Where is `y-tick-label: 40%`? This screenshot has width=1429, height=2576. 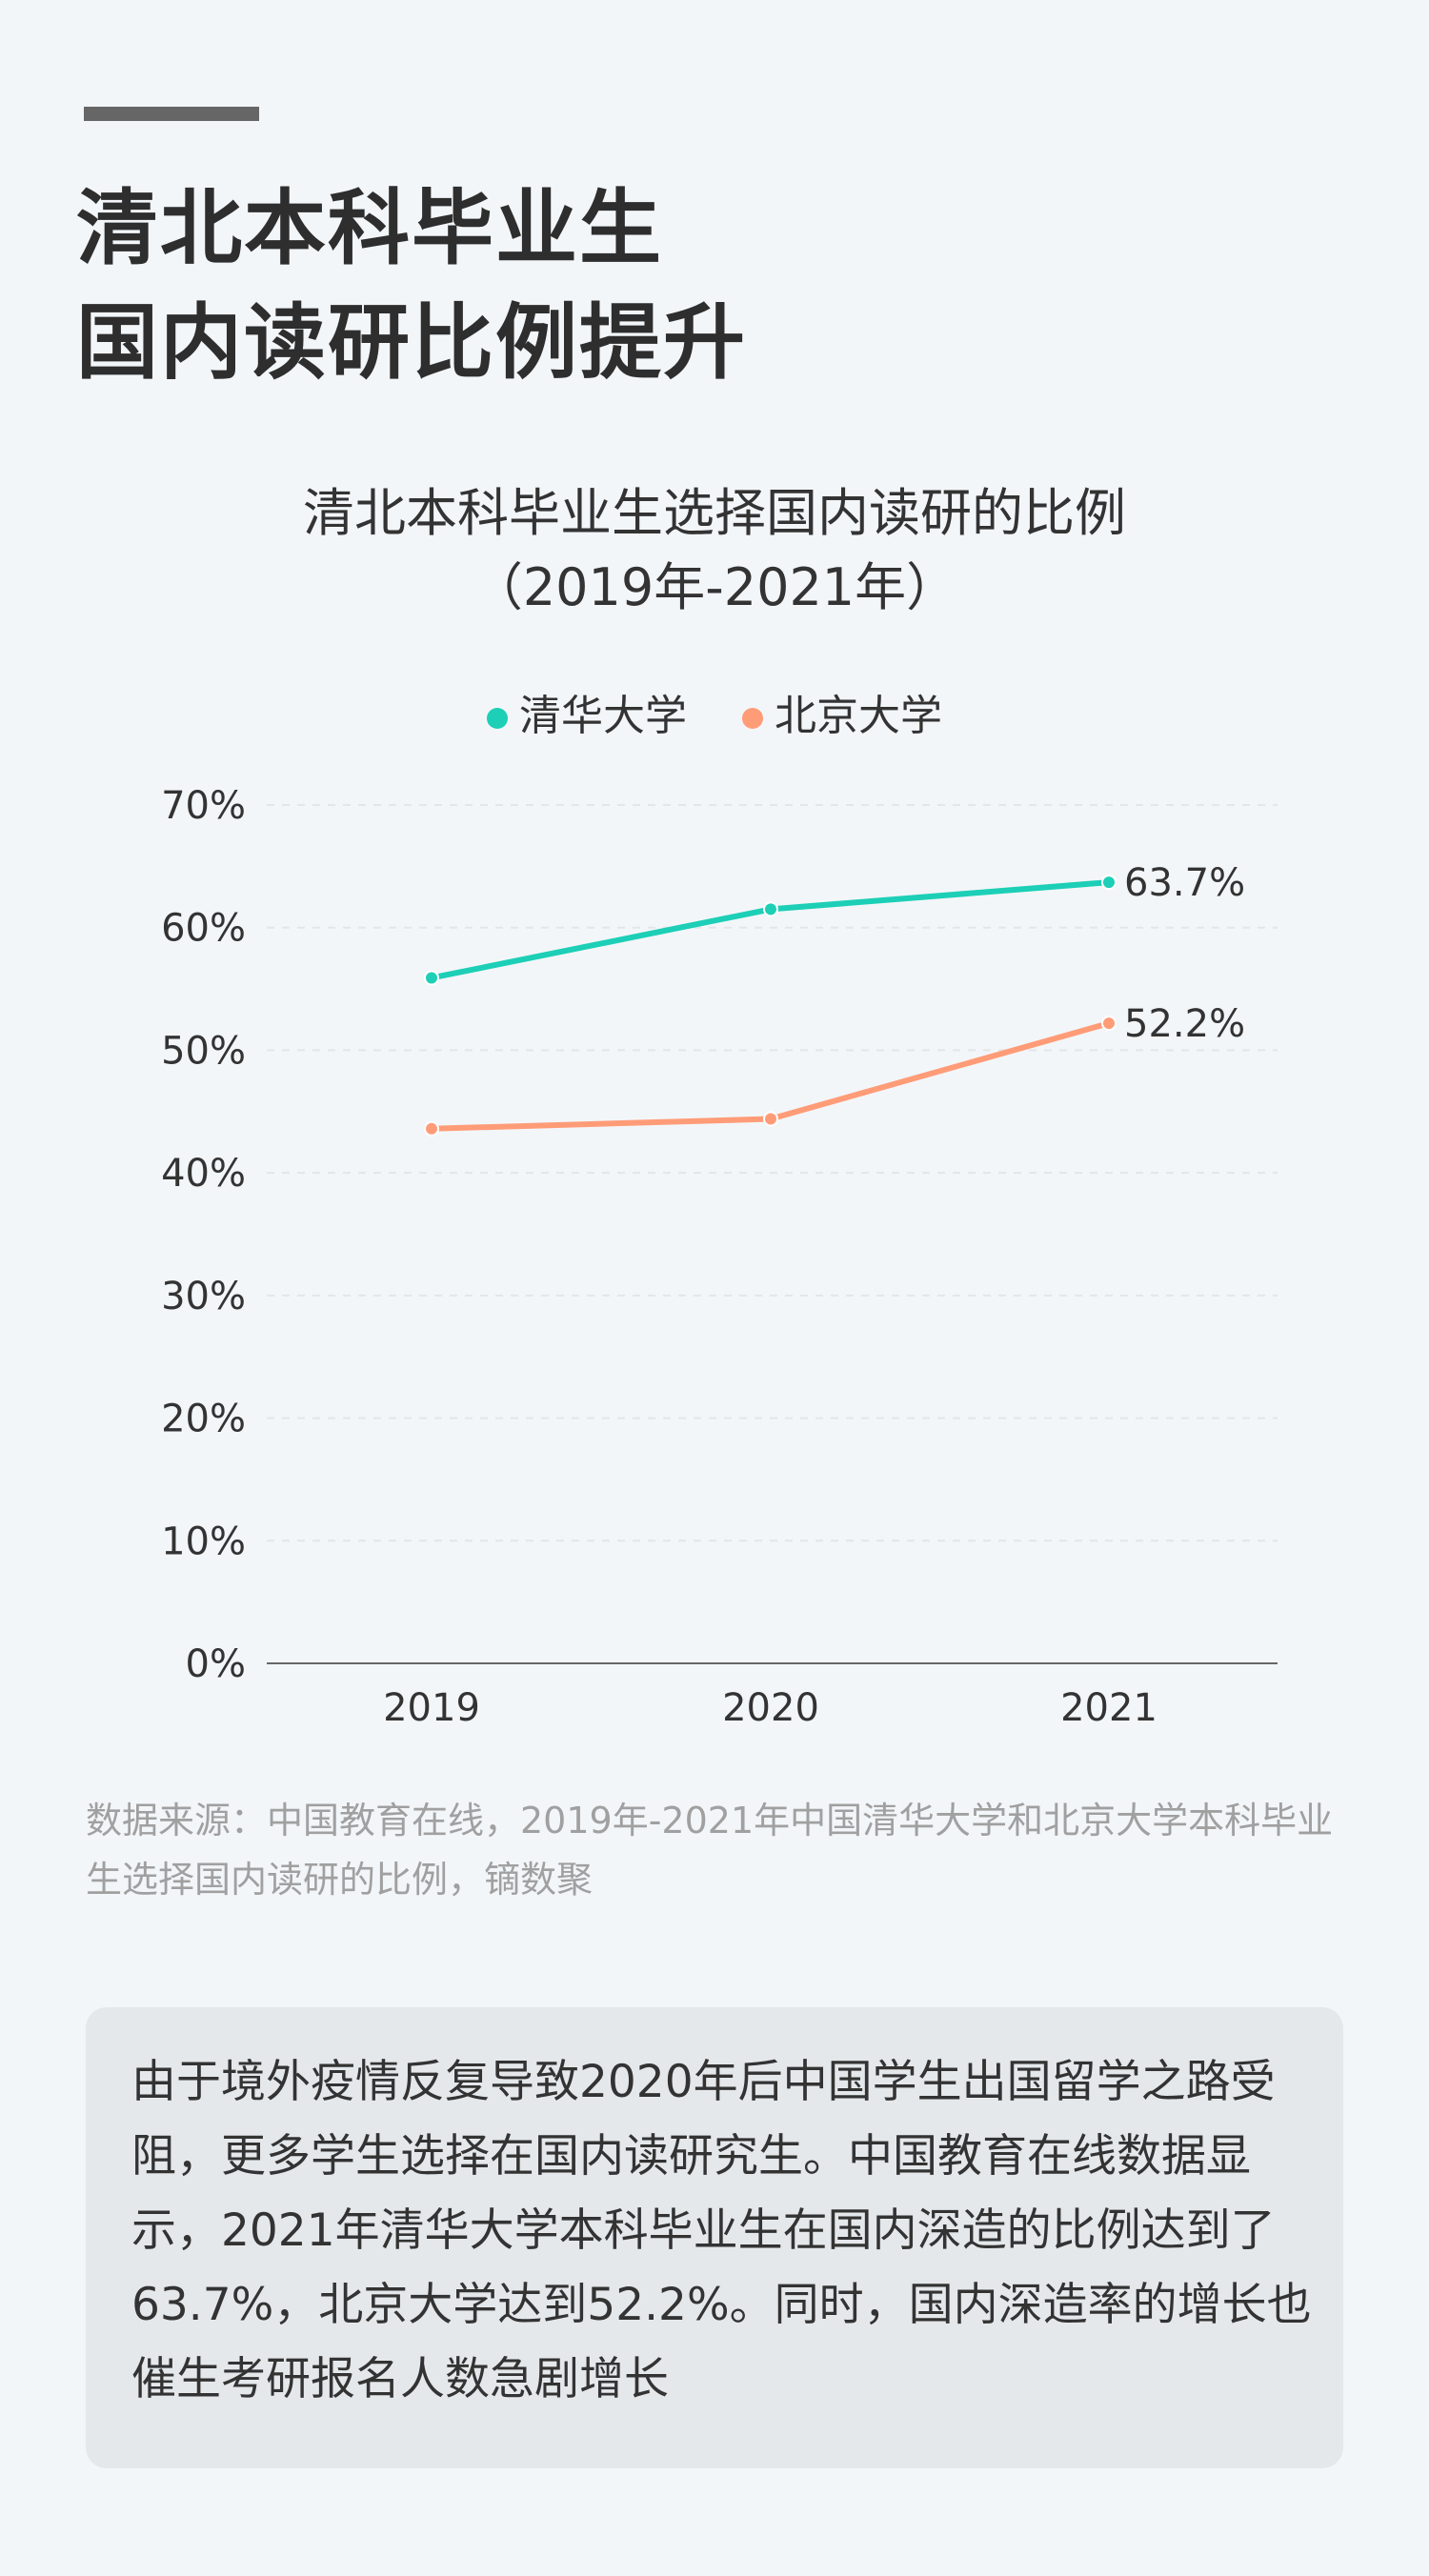
y-tick-label: 40% is located at coordinates (203, 1174).